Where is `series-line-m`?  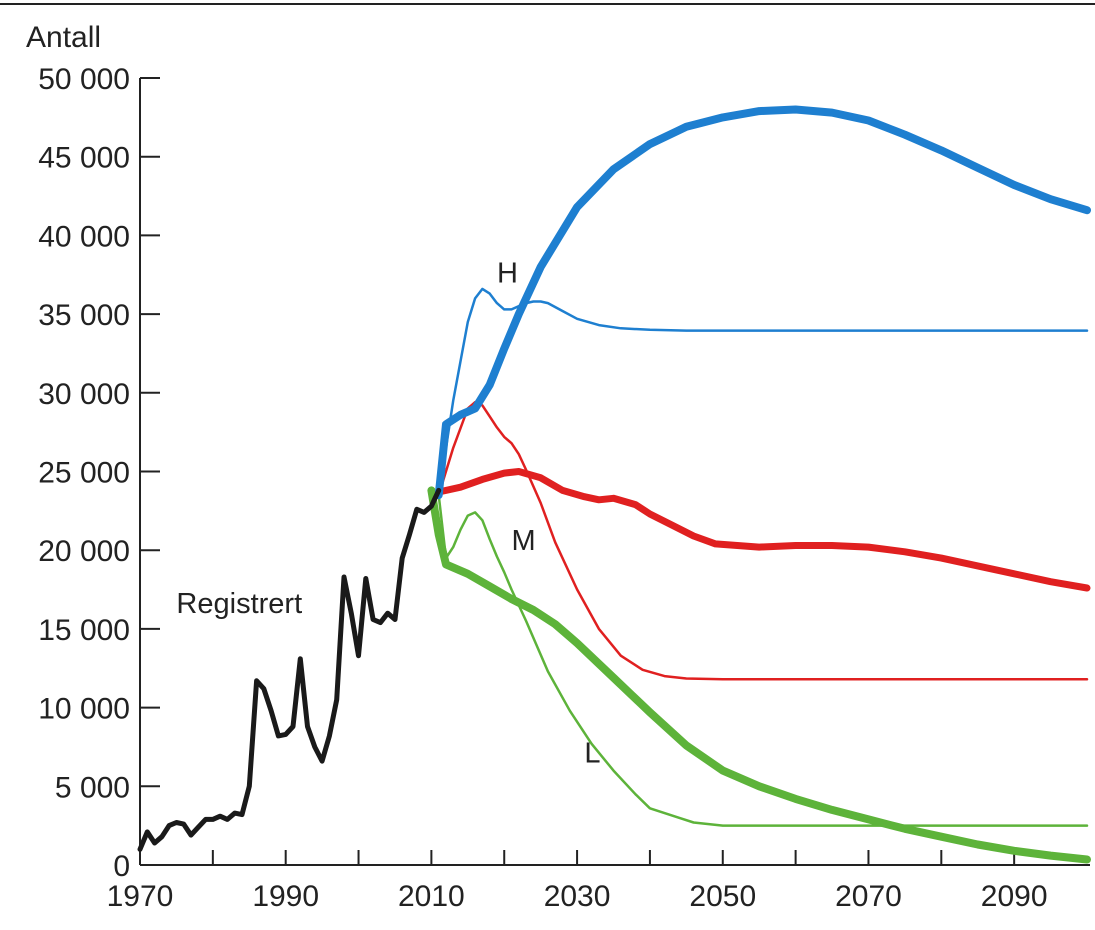
series-line-m is located at coordinates (763, 530).